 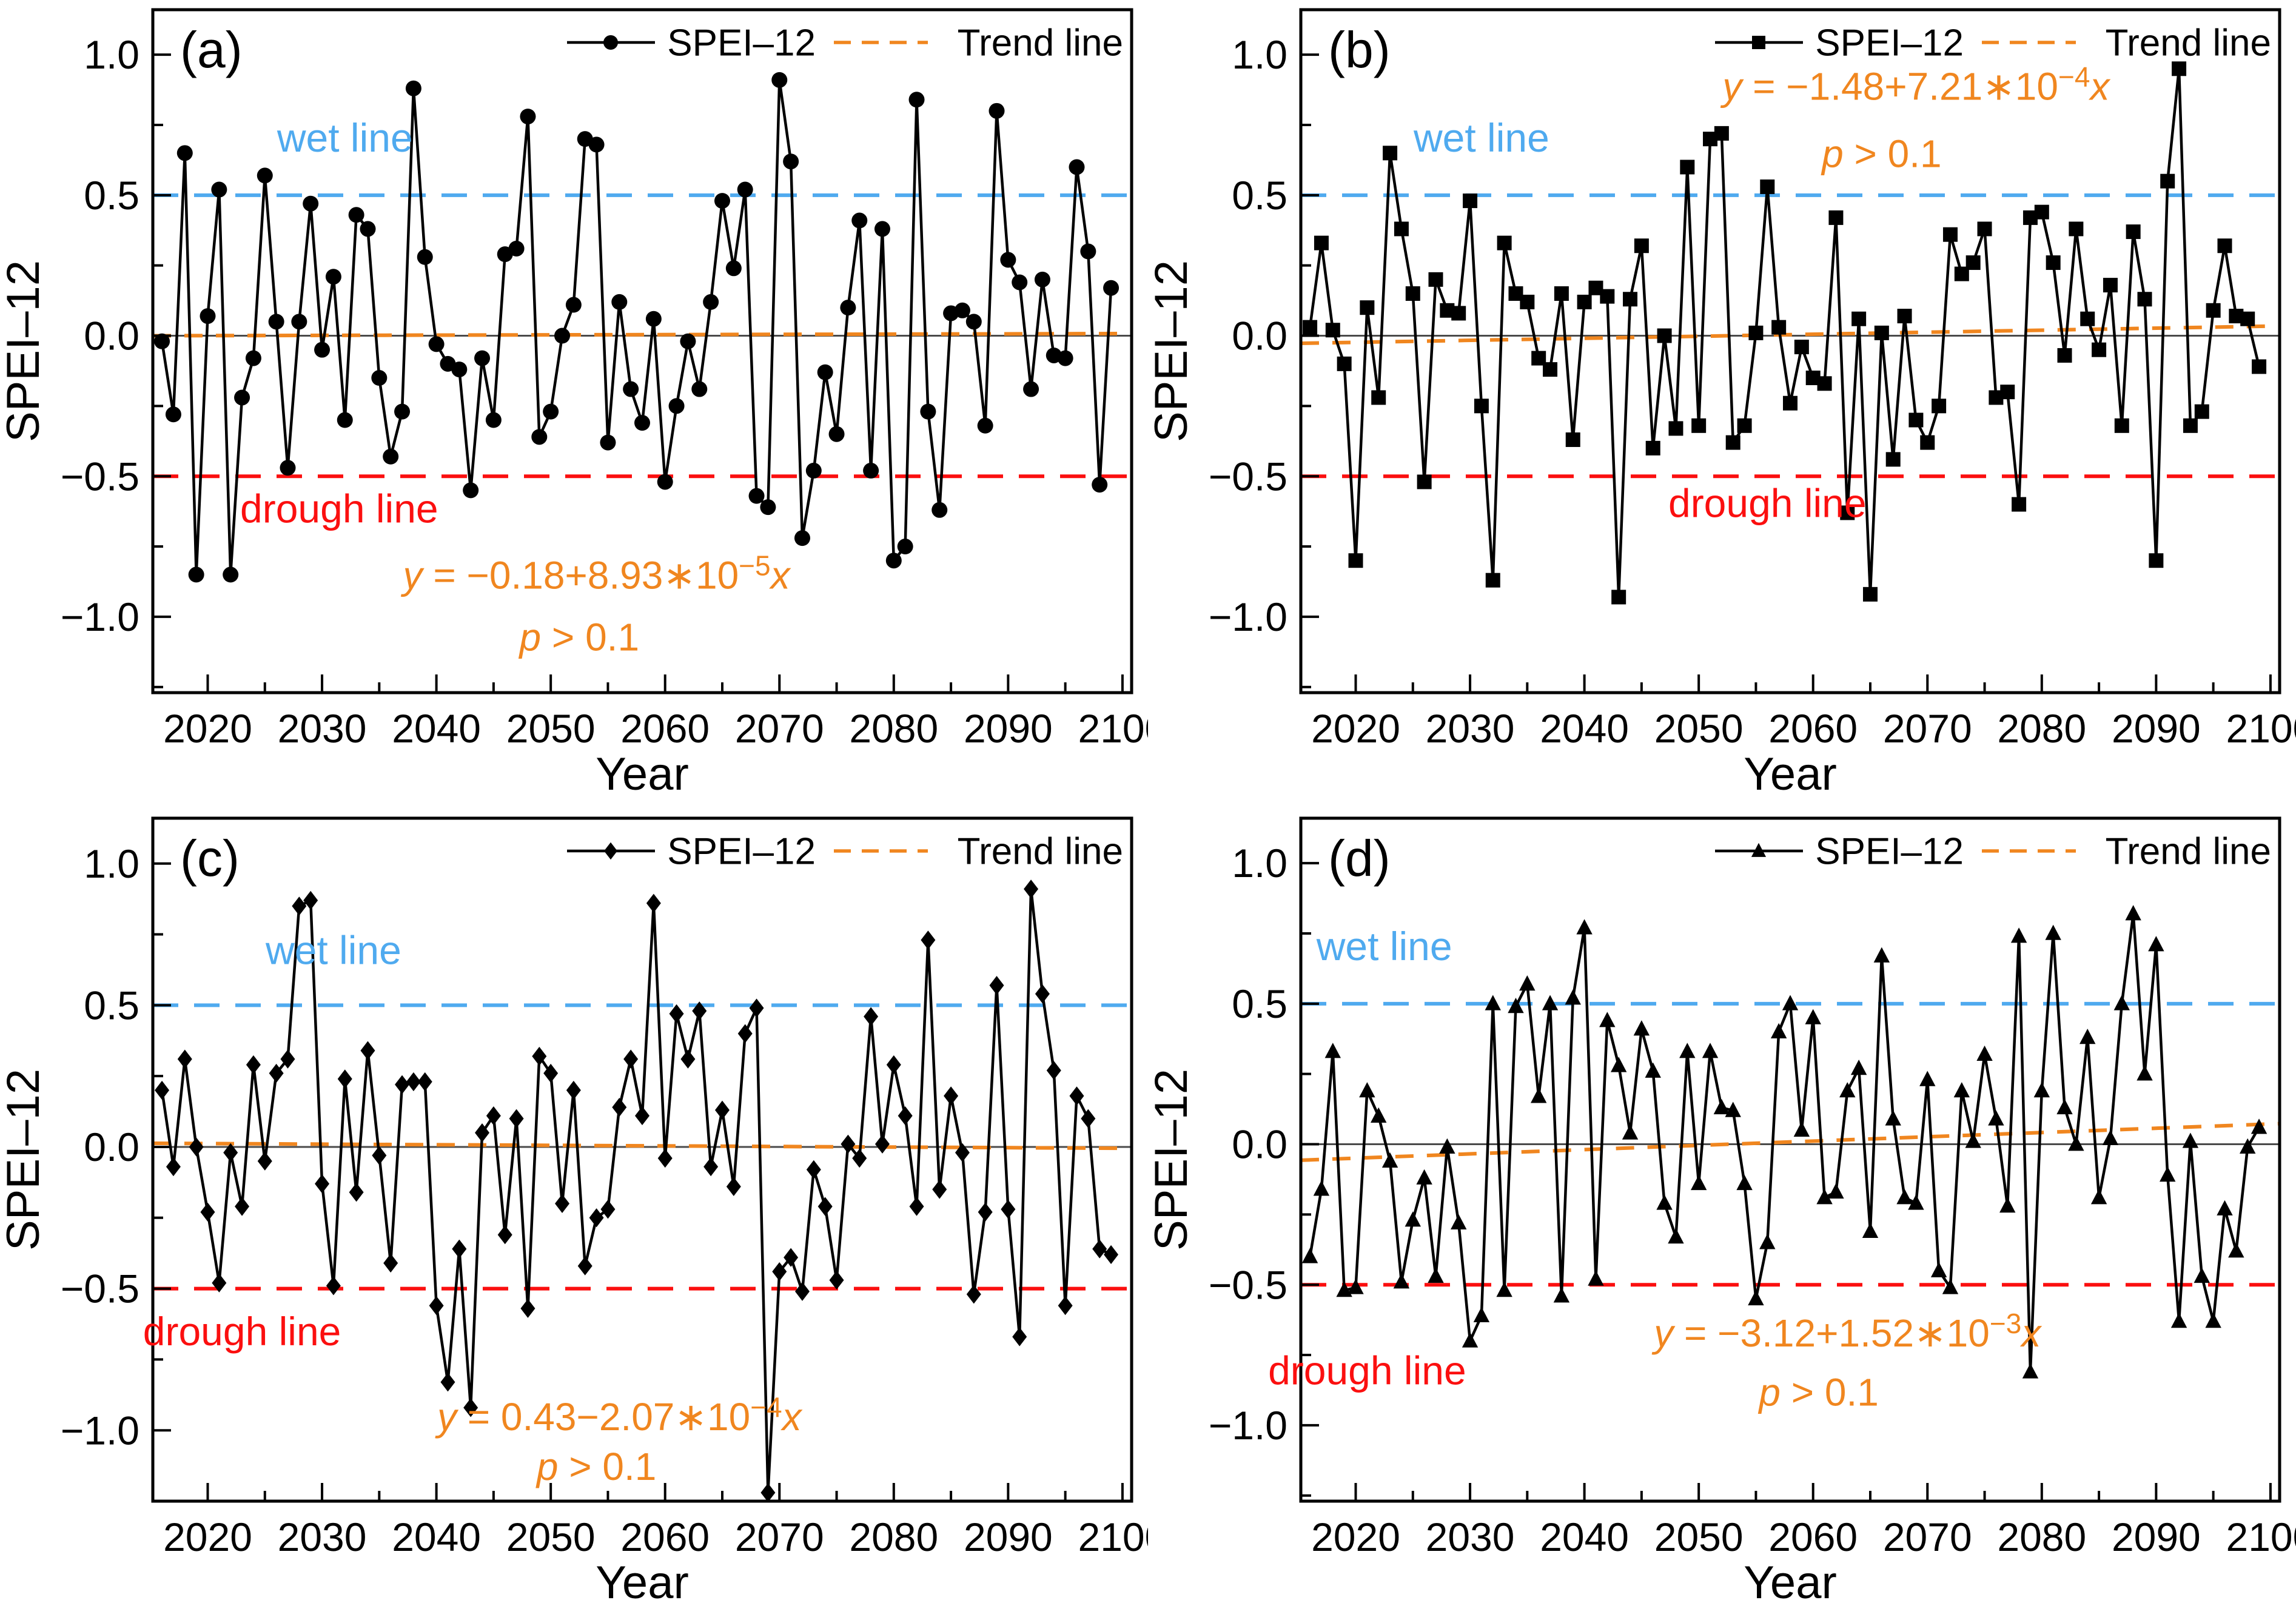 What do you see at coordinates (1759, 849) in the screenshot?
I see `legend-series-marker-icon` at bounding box center [1759, 849].